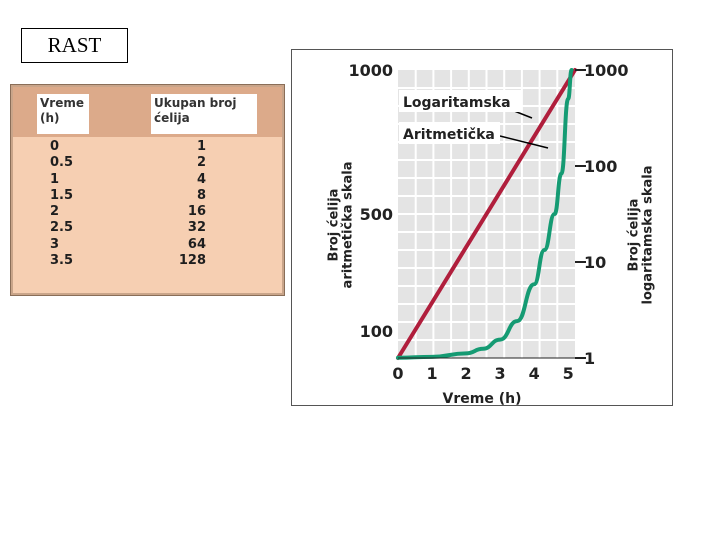  I want to click on table-row: 3 64, so click(147, 245).